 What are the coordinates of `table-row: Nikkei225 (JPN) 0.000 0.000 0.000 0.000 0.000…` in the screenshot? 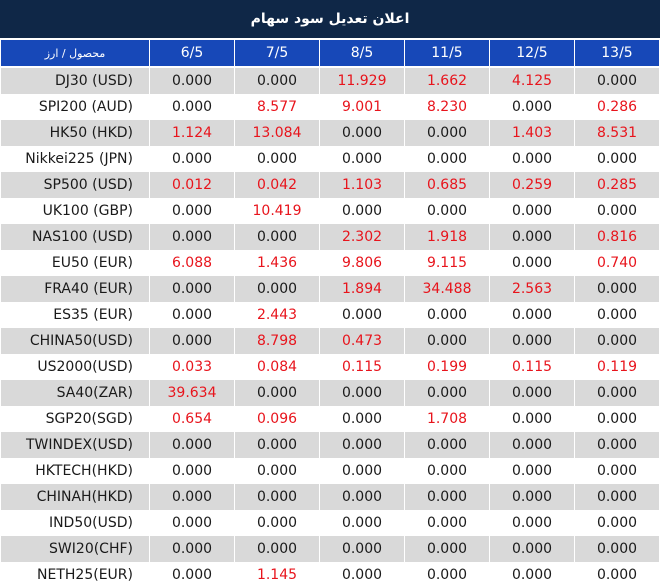 It's located at (330, 159).